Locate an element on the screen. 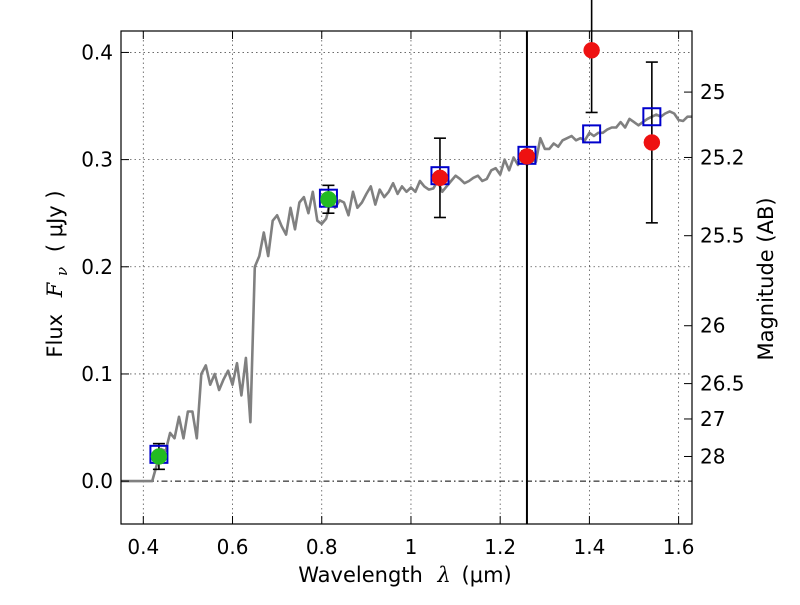 The width and height of the screenshot is (800, 605). y-tick-label: 0.1 is located at coordinates (97, 374).